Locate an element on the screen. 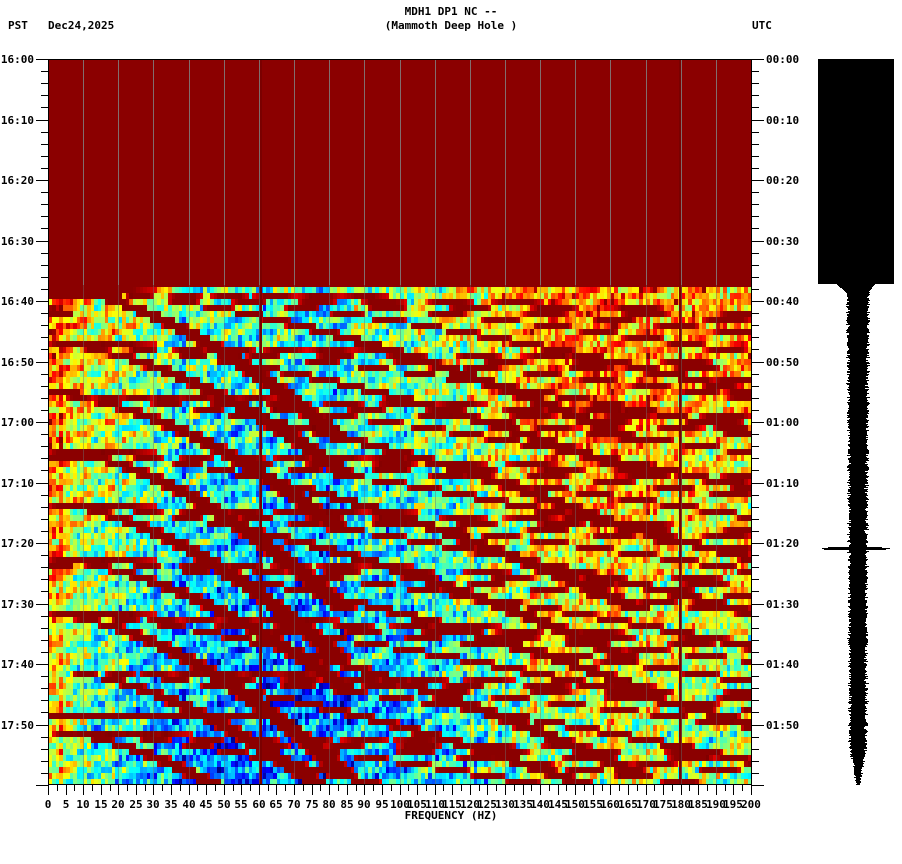 Image resolution: width=902 pixels, height=864 pixels. frequency-tick-label: 85 is located at coordinates (346, 804).